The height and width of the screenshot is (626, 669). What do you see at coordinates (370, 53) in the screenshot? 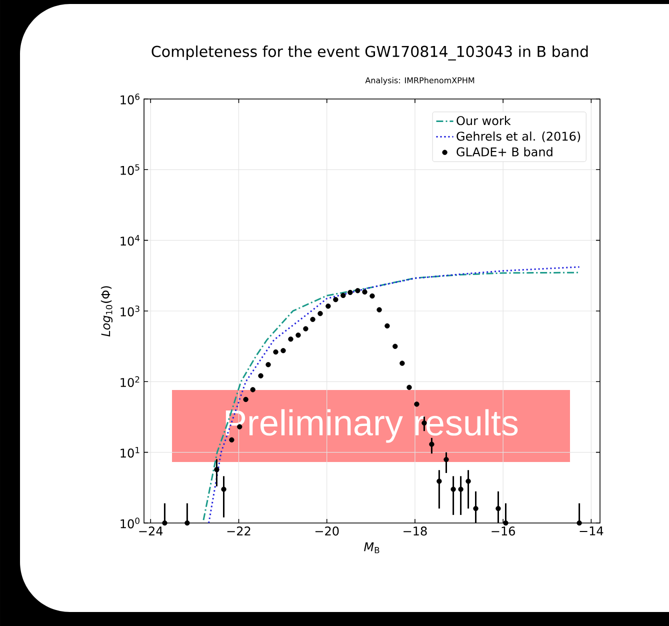
I see `chart-title: Completeness for the event GW170814_103043 in B band` at bounding box center [370, 53].